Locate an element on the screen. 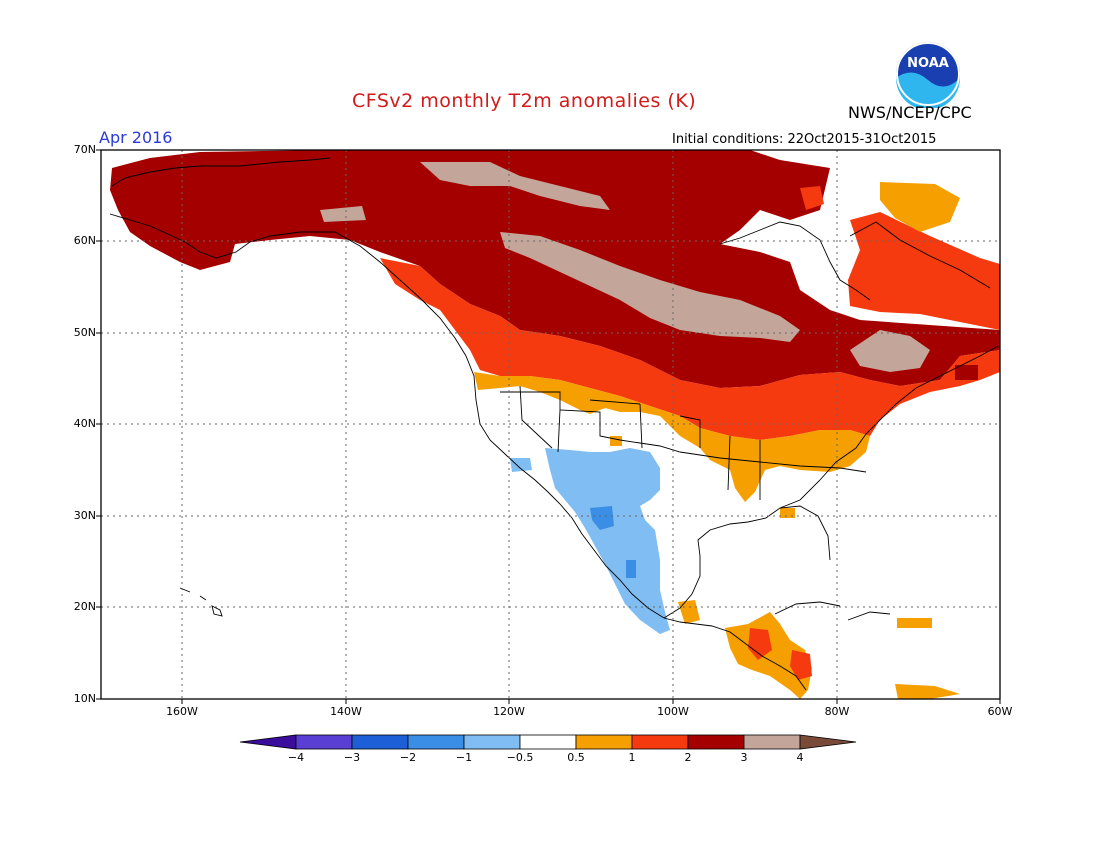  colorbar-label: −1 is located at coordinates (464, 757).